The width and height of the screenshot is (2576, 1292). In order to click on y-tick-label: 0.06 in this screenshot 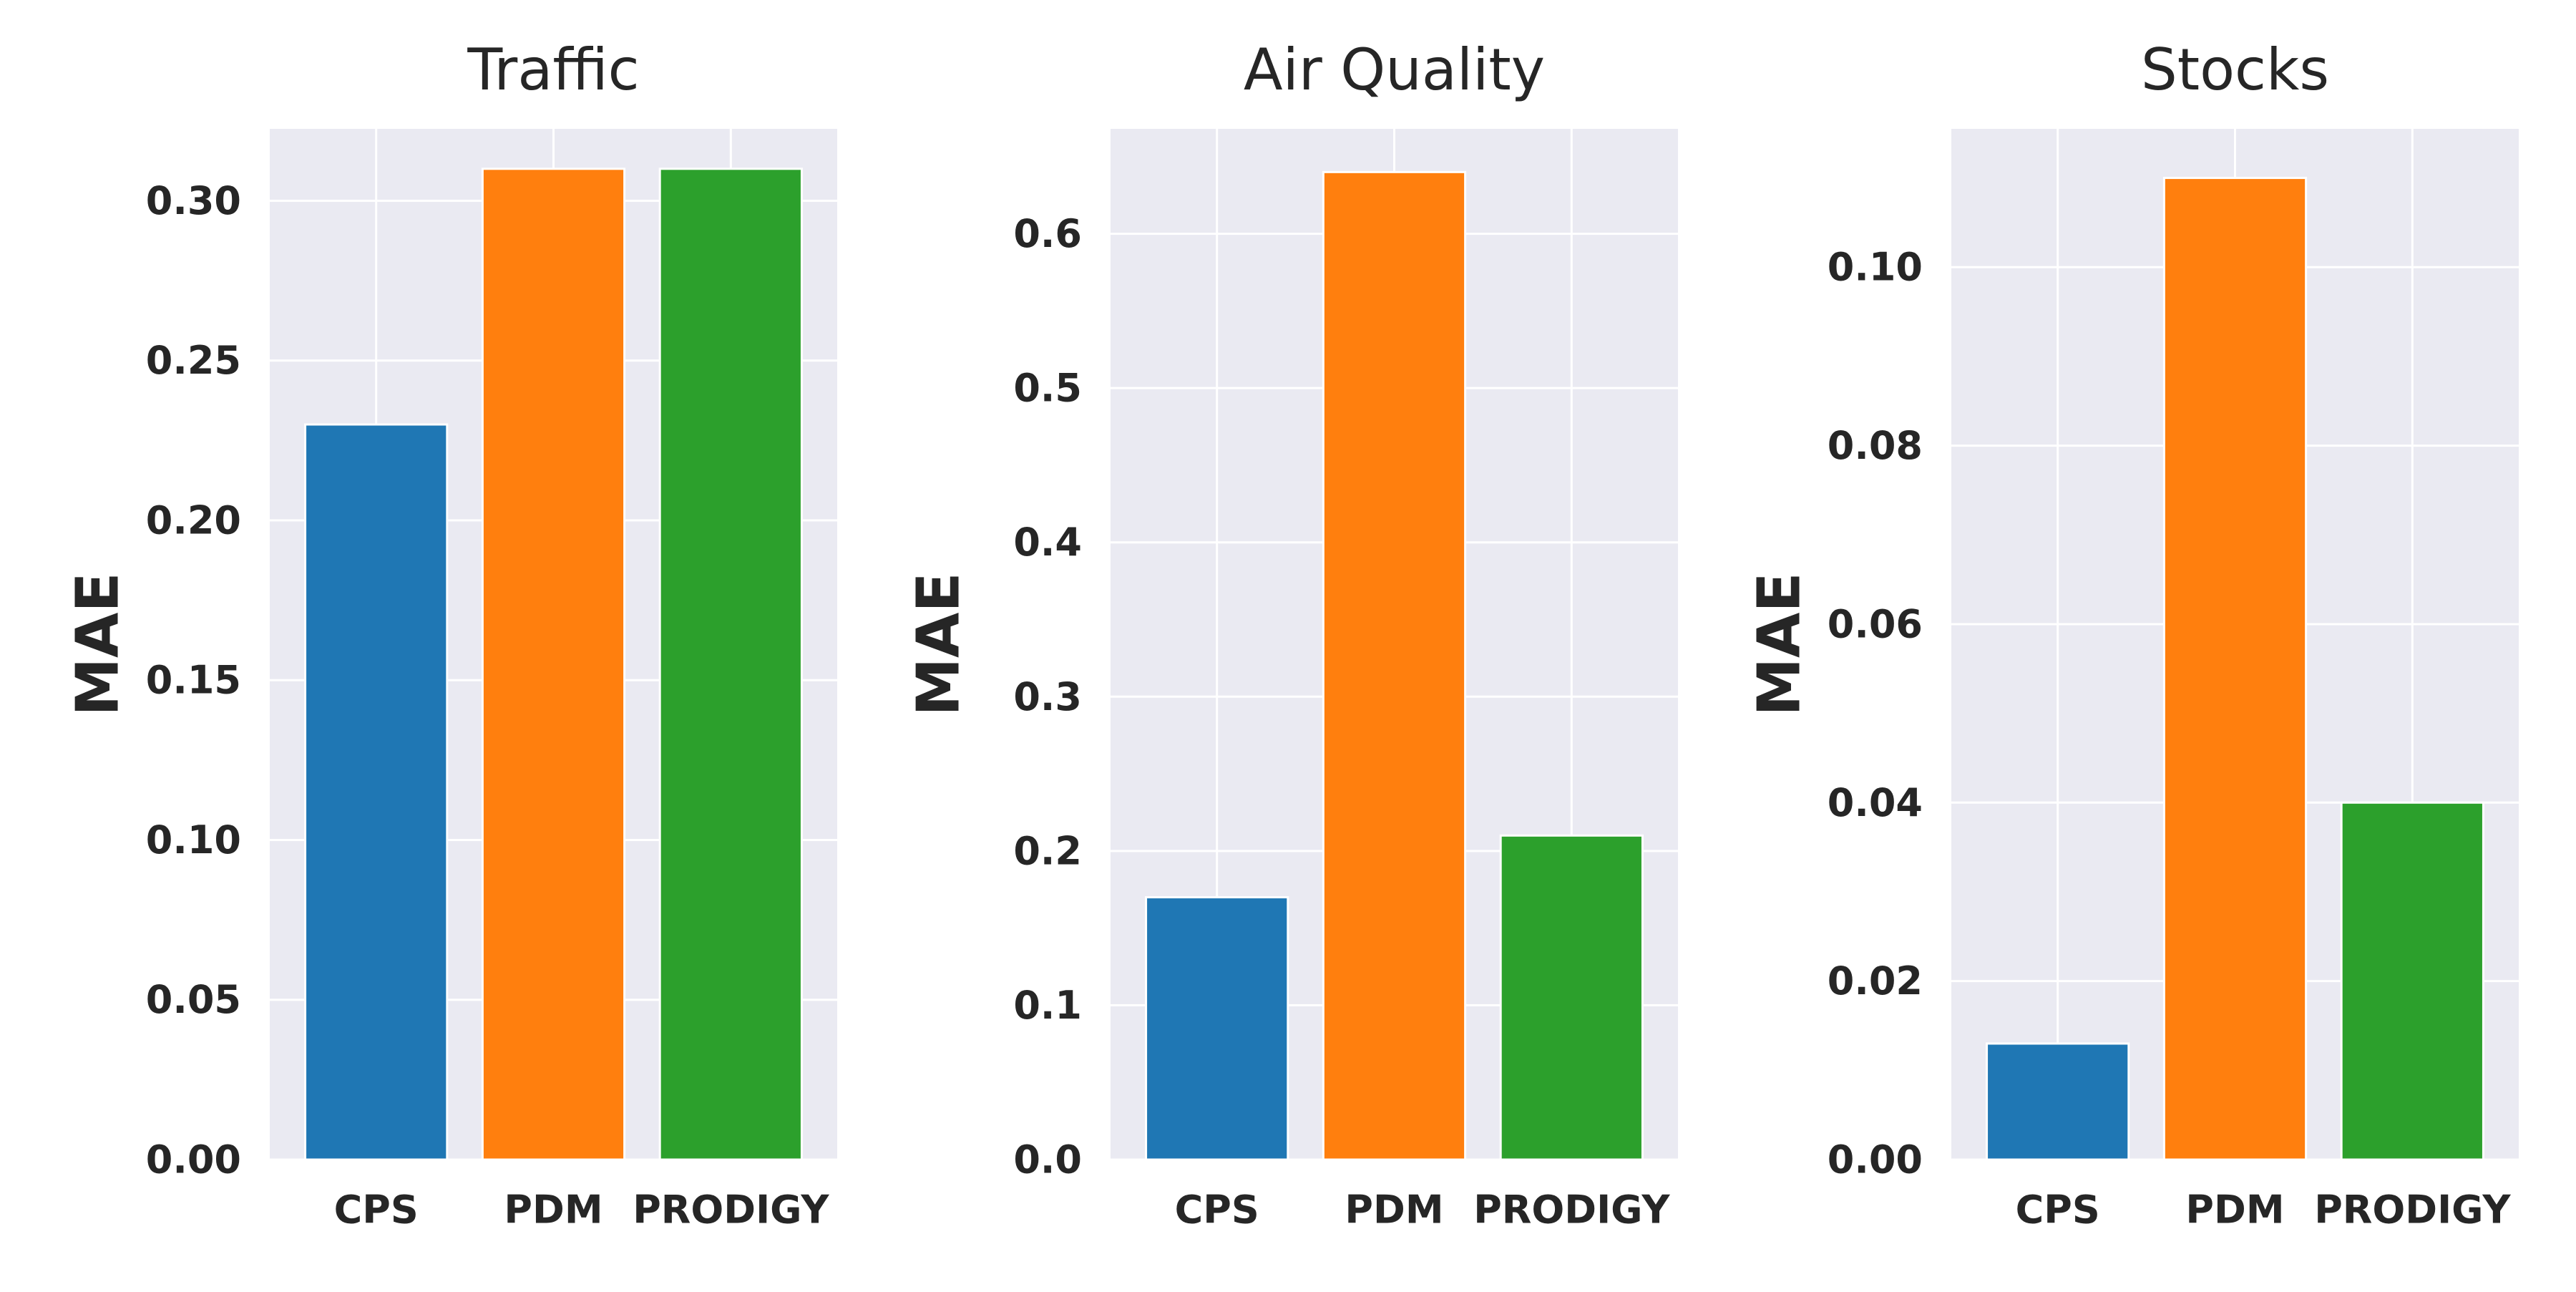, I will do `click(1875, 623)`.